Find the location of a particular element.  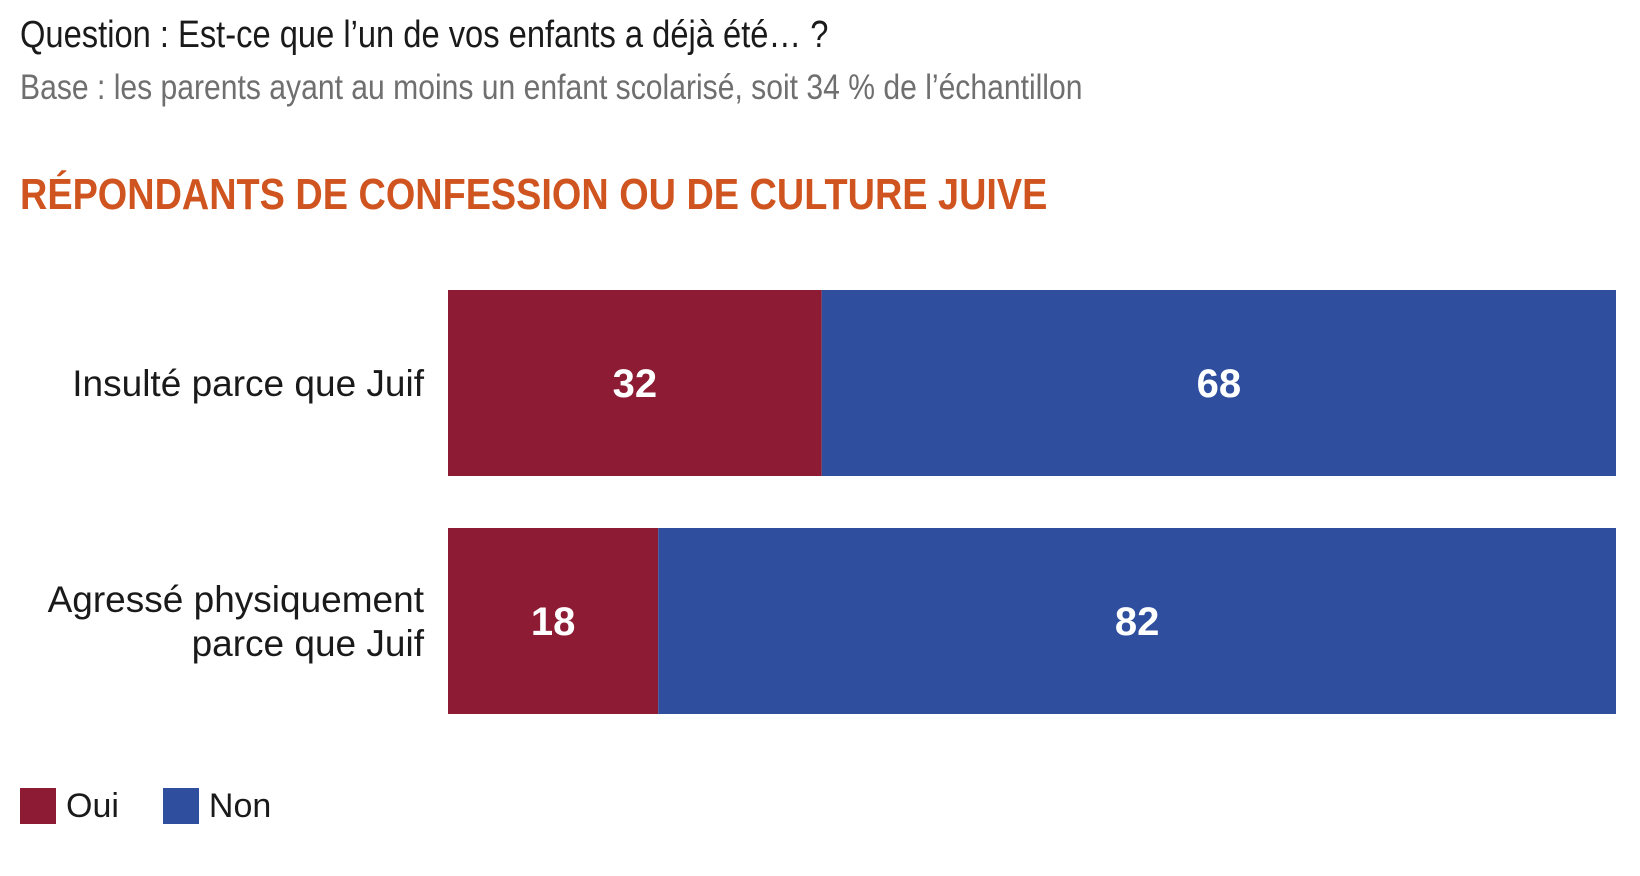

category-label: Insulté parce que Juif is located at coordinates (248, 383).